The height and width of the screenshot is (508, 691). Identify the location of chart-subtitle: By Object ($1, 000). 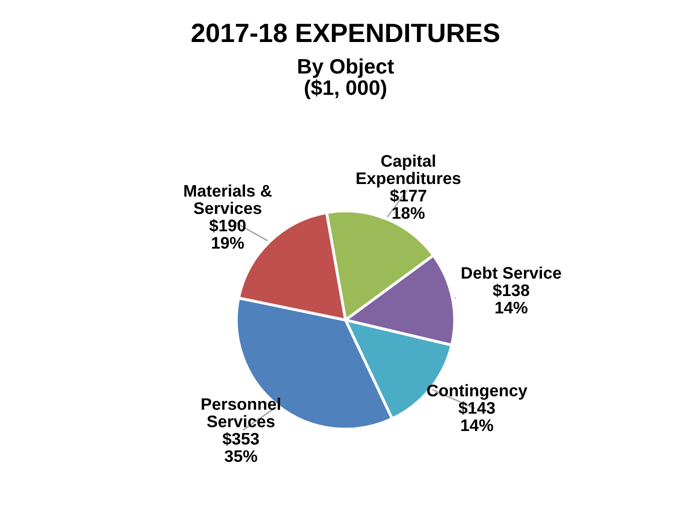
(346, 79).